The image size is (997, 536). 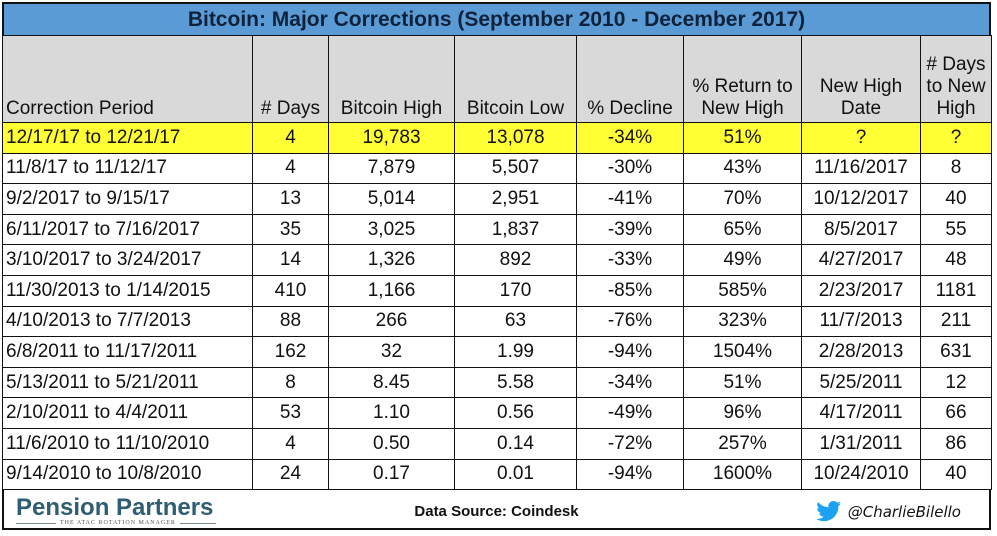 I want to click on header-new-high-date: New High Date, so click(x=861, y=79).